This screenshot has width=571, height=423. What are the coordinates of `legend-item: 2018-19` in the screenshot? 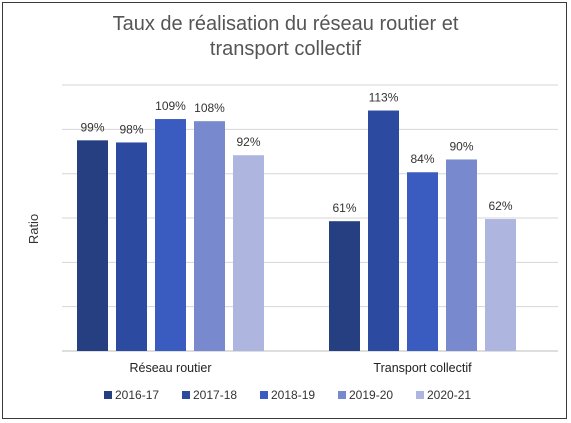 It's located at (287, 395).